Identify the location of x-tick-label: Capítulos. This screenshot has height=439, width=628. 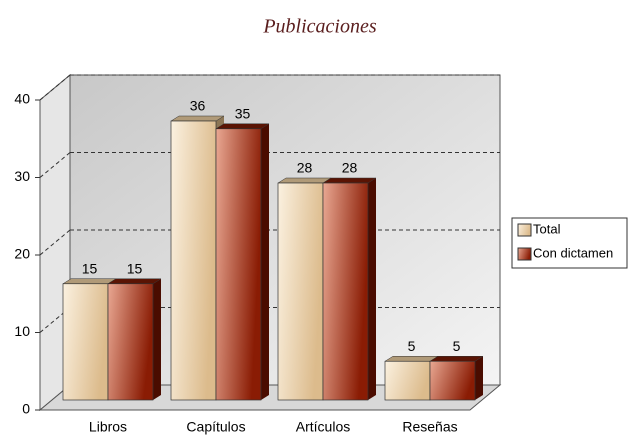
(215, 427).